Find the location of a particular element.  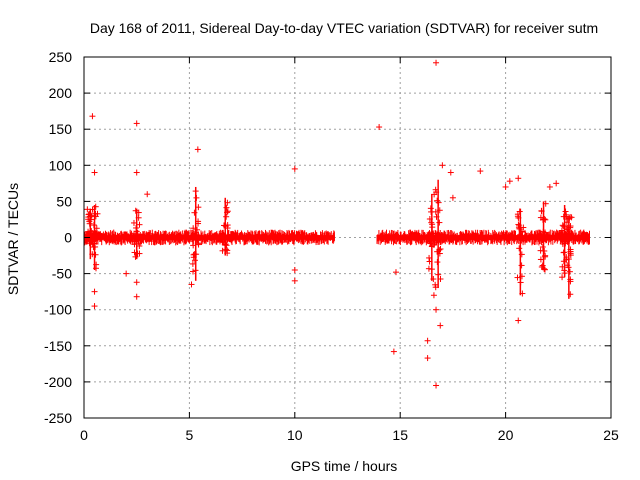

x-axis-label: GPS time / hours is located at coordinates (344, 466).